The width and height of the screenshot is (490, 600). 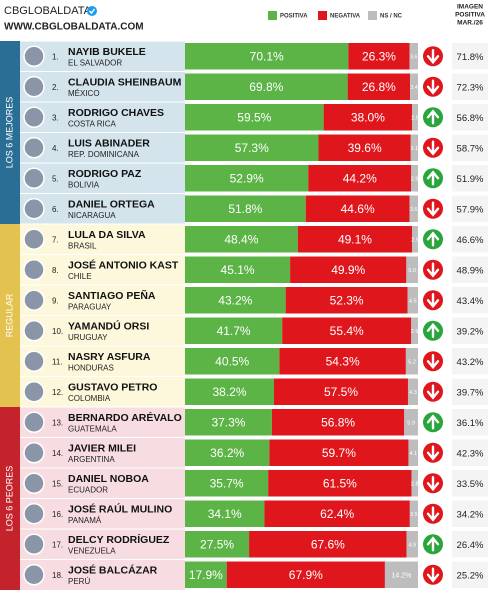 What do you see at coordinates (294, 17) in the screenshot?
I see `legend-label: POSITIVA` at bounding box center [294, 17].